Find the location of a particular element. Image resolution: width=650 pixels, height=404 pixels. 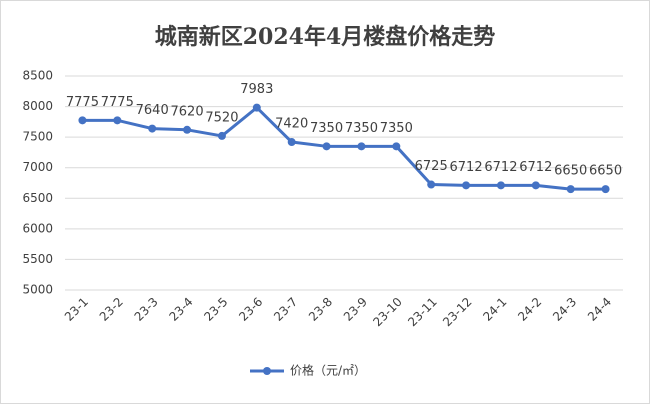

value-label: 6725 is located at coordinates (431, 166).